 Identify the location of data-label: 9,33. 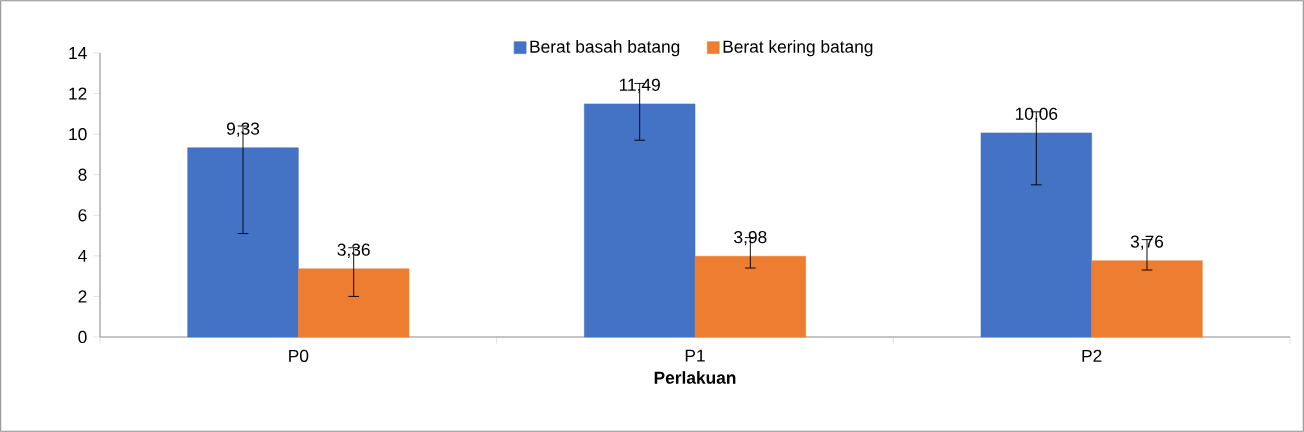
(243, 129).